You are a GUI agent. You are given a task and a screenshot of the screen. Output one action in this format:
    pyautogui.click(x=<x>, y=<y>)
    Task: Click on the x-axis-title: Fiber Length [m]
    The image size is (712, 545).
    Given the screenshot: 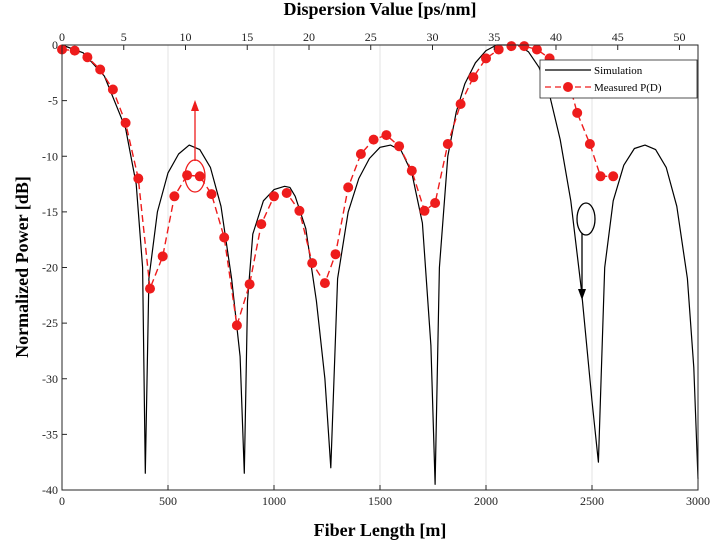 What is the action you would take?
    pyautogui.click(x=380, y=530)
    